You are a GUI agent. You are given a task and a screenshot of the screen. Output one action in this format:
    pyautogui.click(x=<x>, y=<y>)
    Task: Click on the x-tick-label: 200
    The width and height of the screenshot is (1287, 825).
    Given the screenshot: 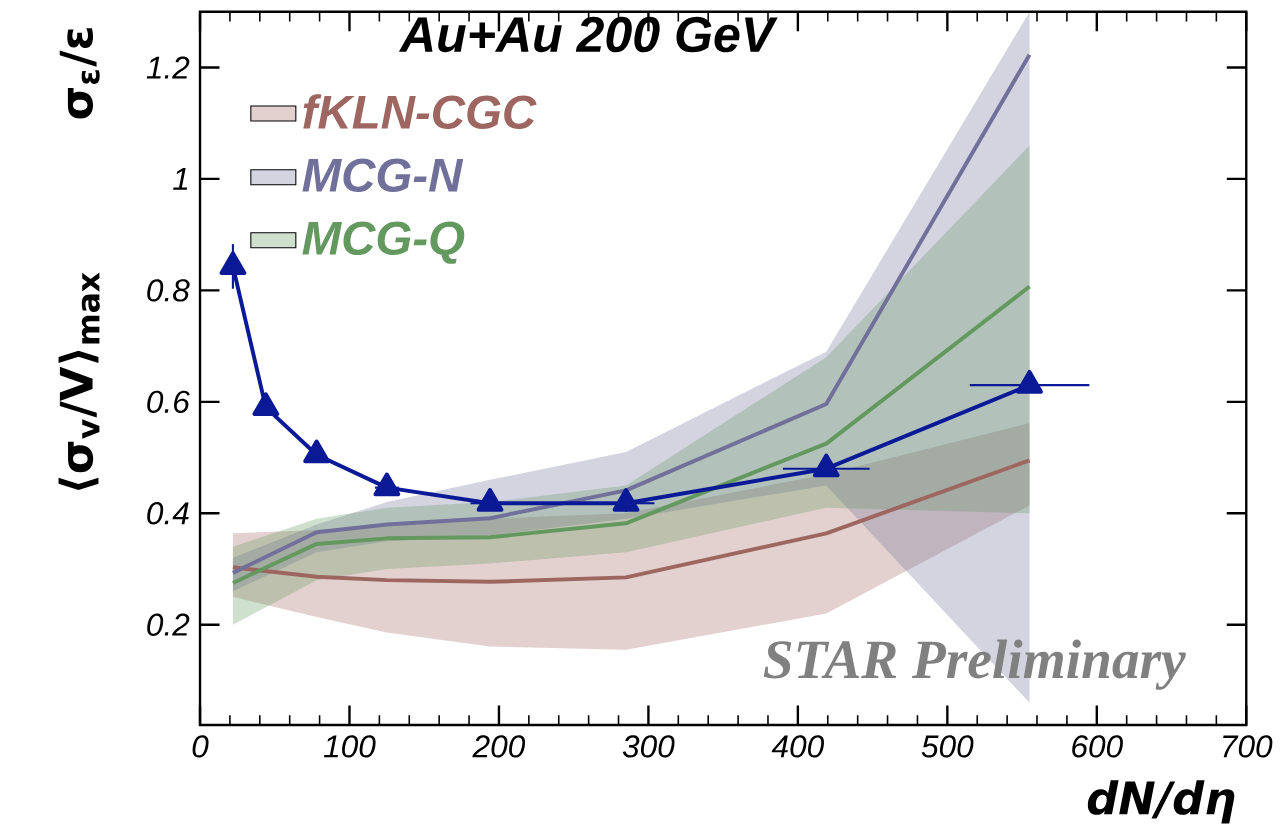 What is the action you would take?
    pyautogui.click(x=499, y=746)
    